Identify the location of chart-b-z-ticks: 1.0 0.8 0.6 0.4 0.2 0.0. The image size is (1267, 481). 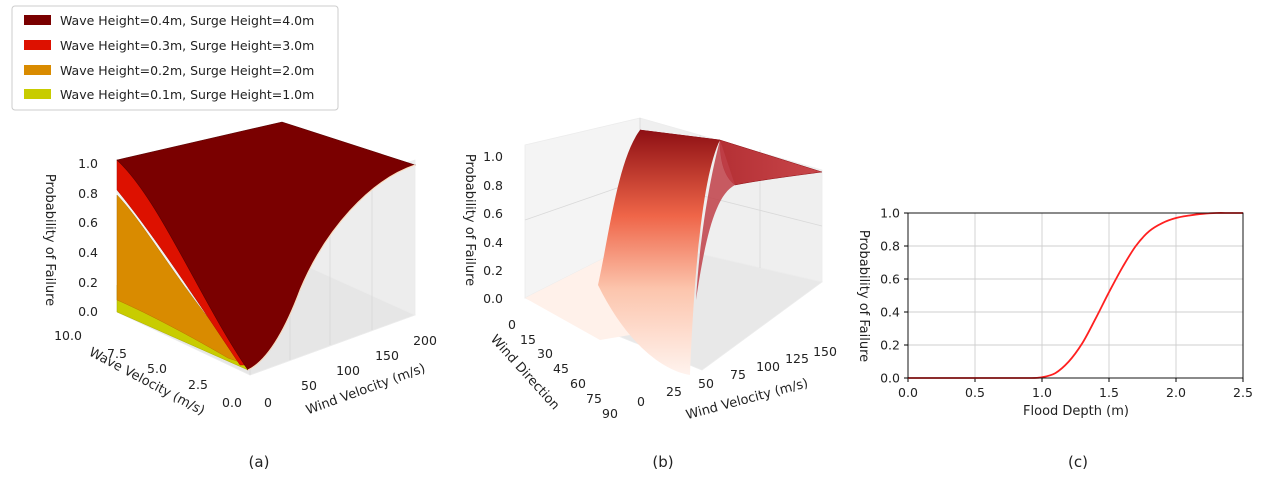
(493, 227).